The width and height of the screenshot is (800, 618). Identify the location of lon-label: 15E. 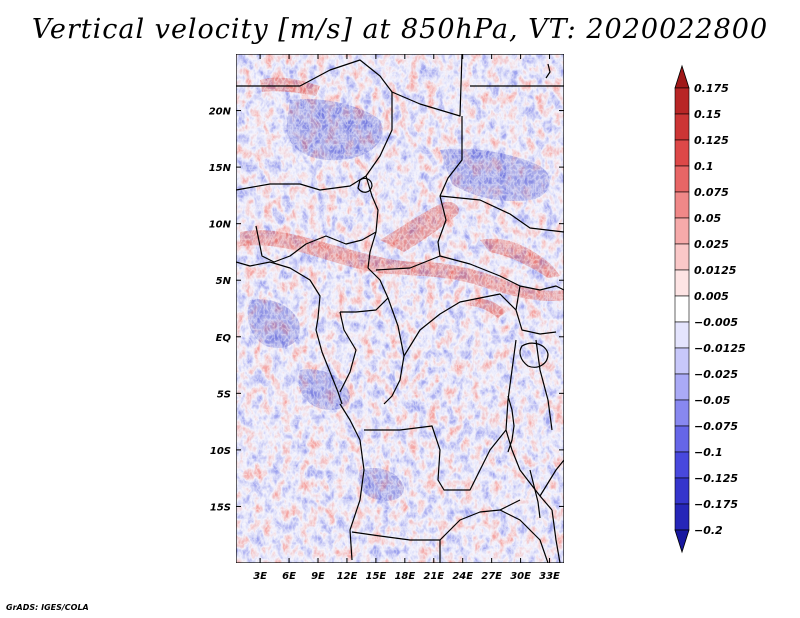
(376, 576).